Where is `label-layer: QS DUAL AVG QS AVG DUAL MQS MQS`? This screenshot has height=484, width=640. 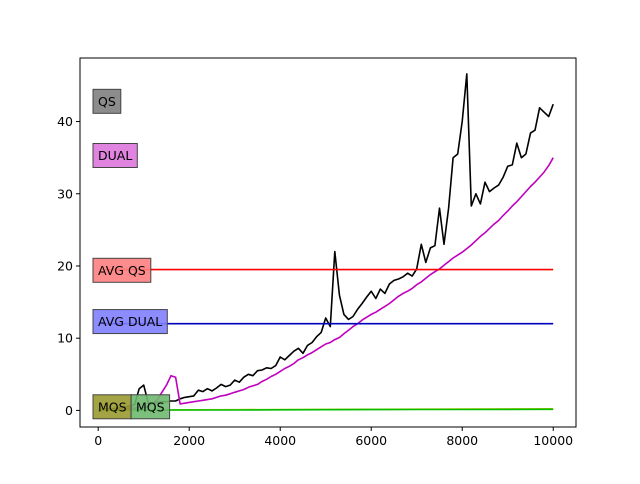
label-layer: QS DUAL AVG QS AVG DUAL MQS MQS is located at coordinates (131, 254).